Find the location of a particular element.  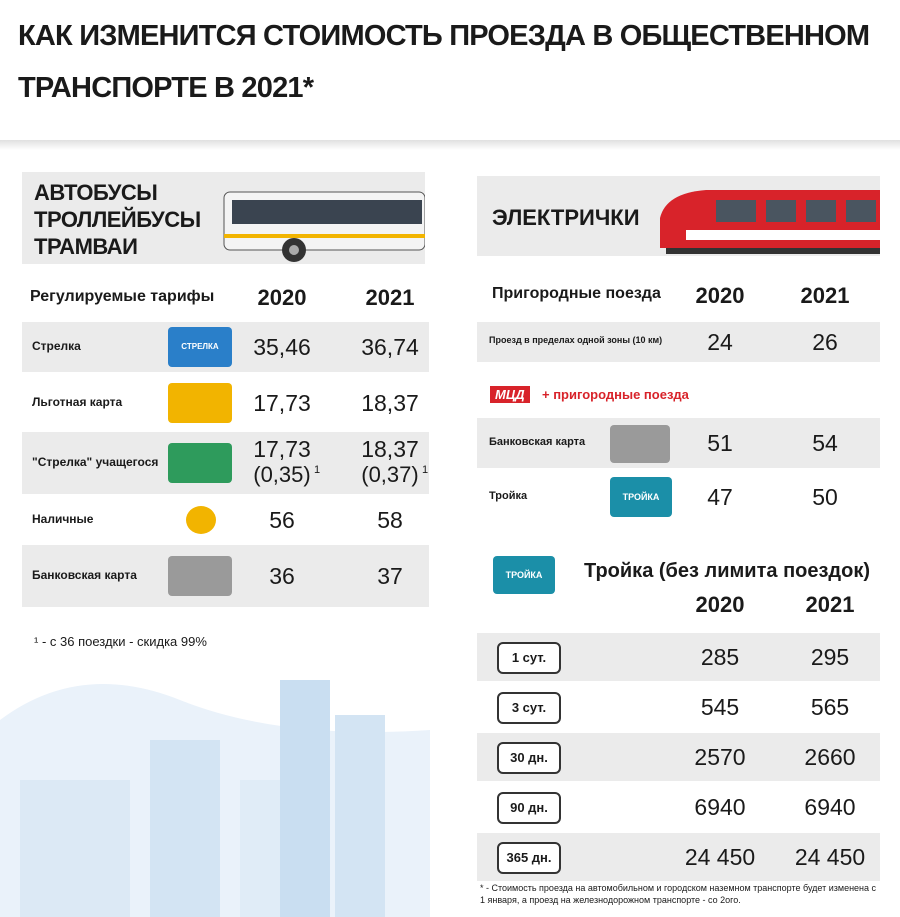

cell-value: 35,46 is located at coordinates (282, 347).